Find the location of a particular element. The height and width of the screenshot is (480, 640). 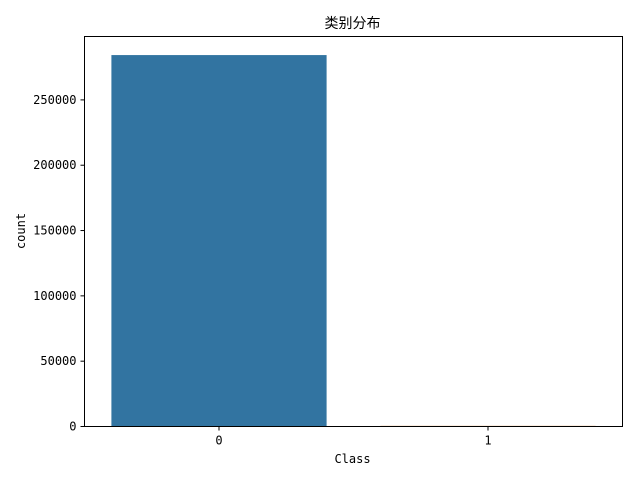

y-tick-label: 200000 is located at coordinates (54, 165).